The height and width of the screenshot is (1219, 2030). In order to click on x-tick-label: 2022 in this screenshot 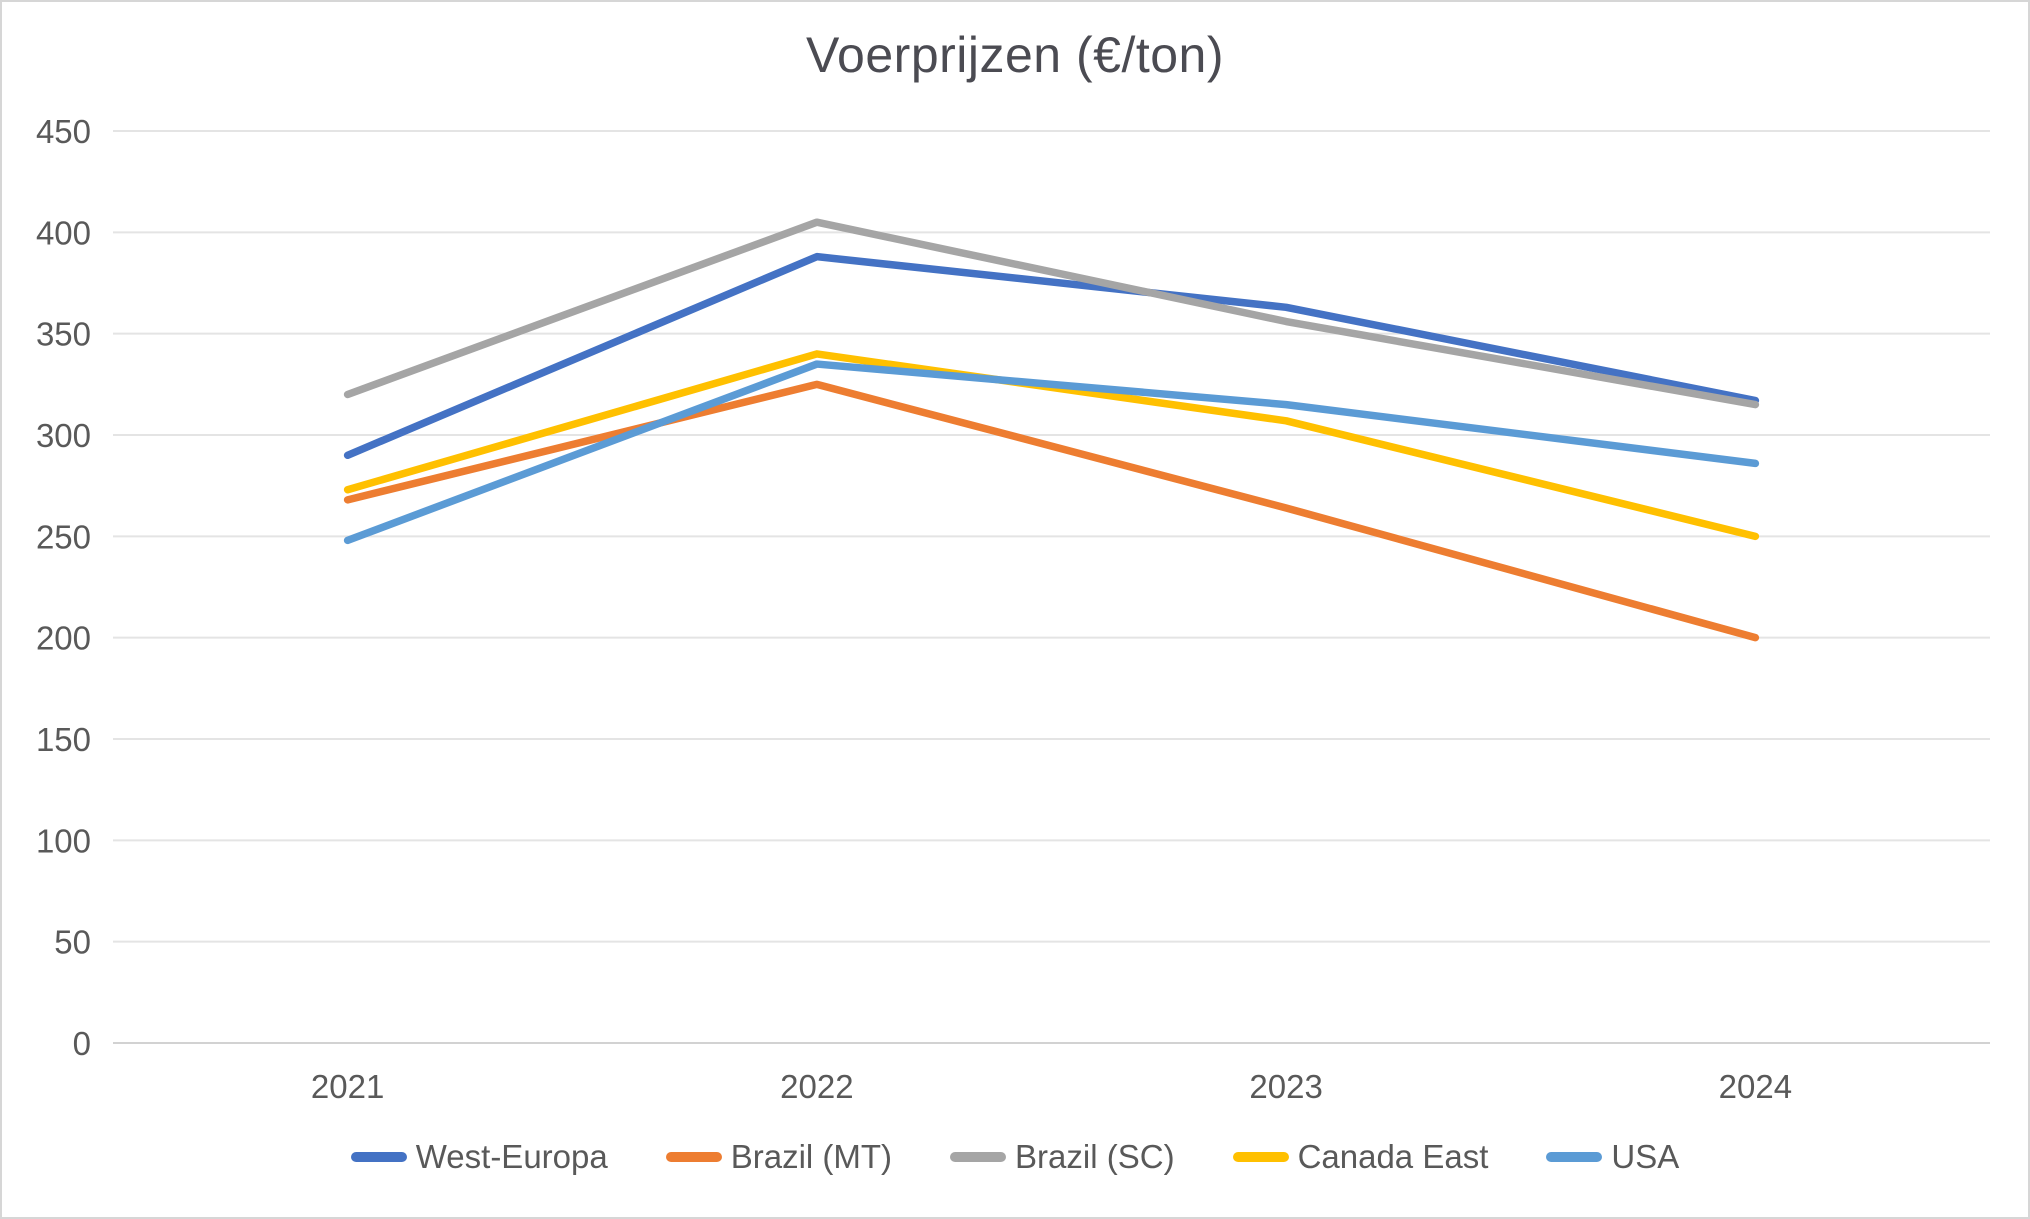, I will do `click(816, 1086)`.